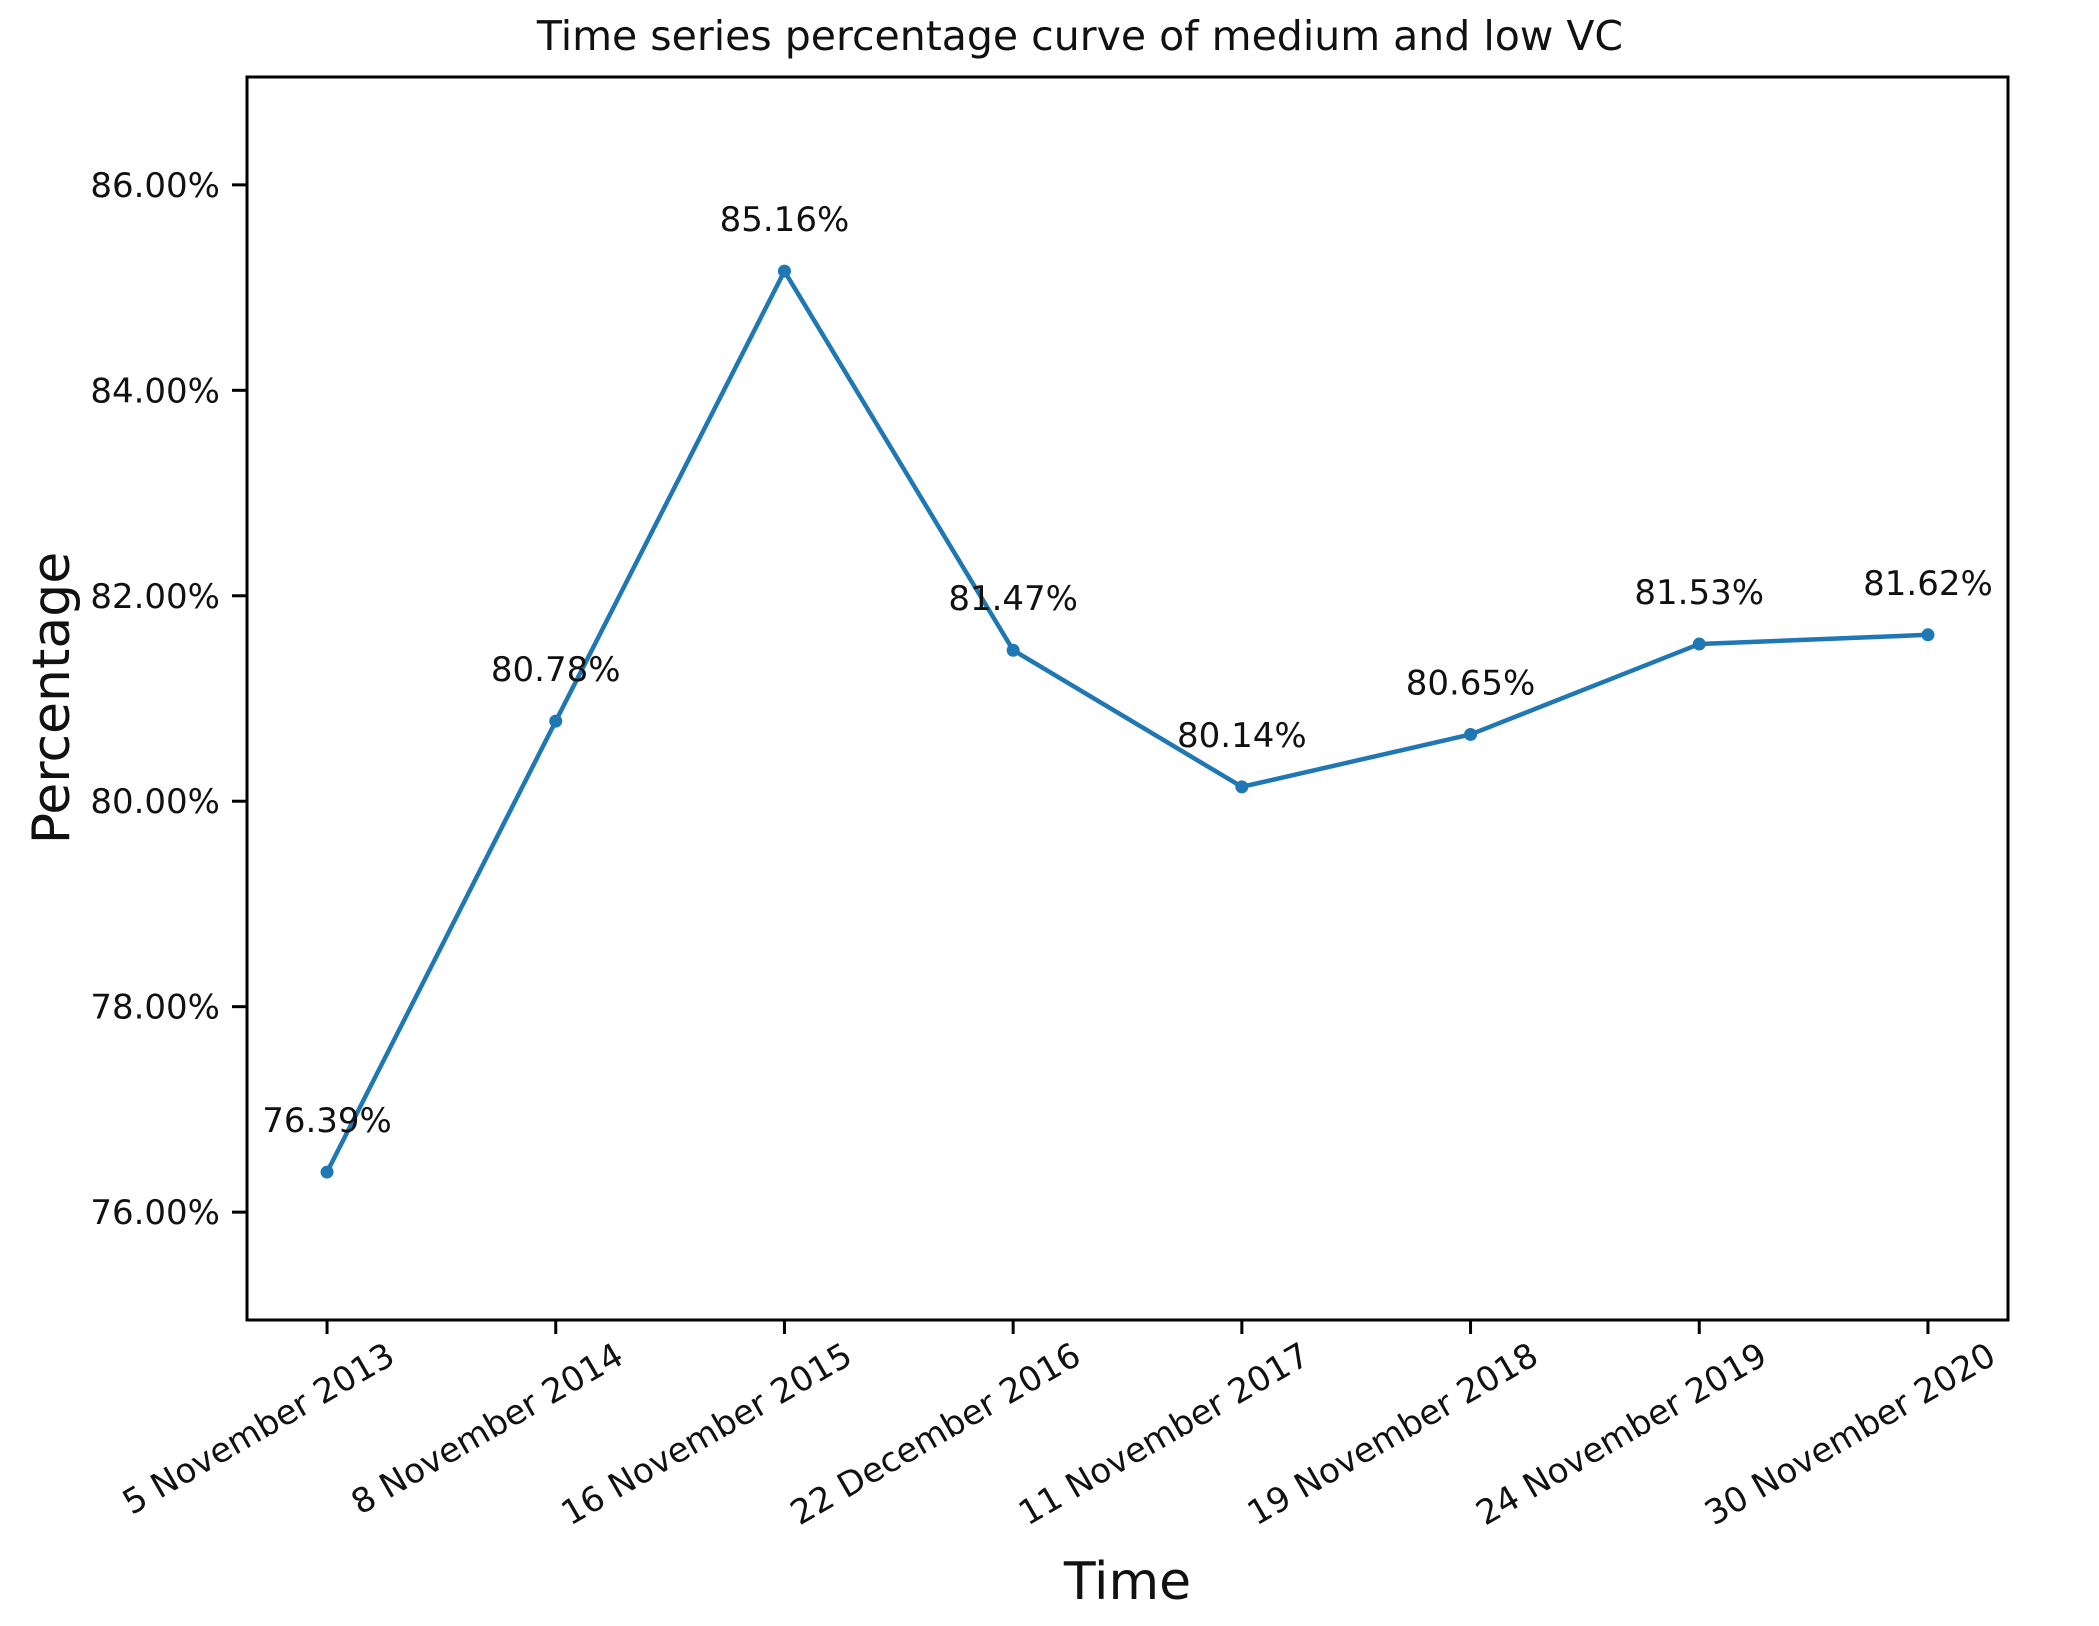 The width and height of the screenshot is (2099, 1626). Describe the element at coordinates (1242, 736) in the screenshot. I see `data-point-label: 80.14%` at that location.